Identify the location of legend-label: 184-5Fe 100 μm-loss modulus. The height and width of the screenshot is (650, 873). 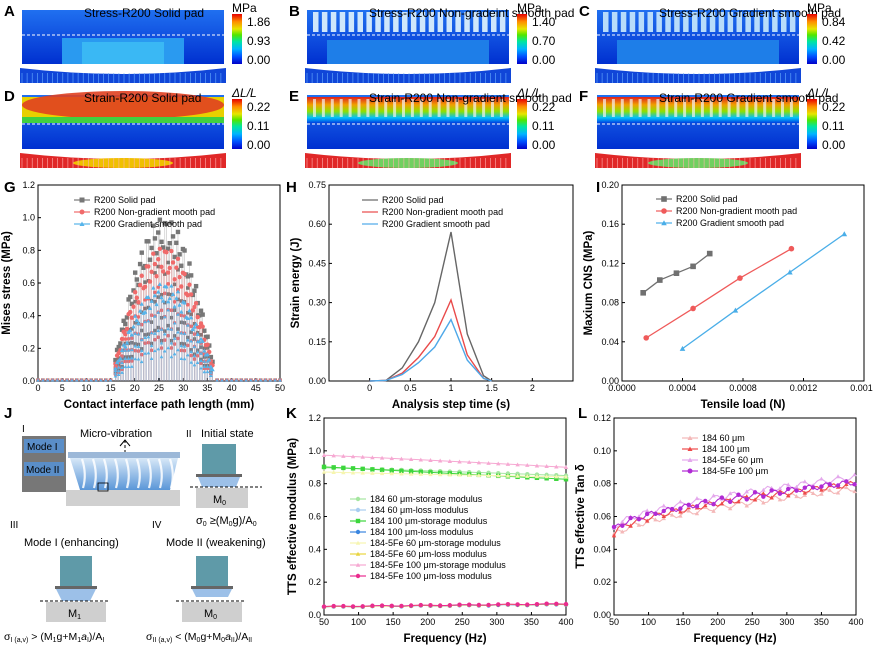
(431, 576).